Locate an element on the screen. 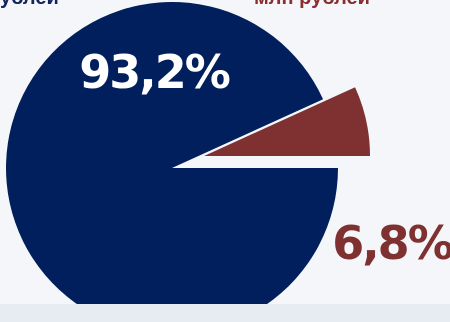 This screenshot has width=450, height=322. slice-label-small: 6,8% is located at coordinates (391, 243).